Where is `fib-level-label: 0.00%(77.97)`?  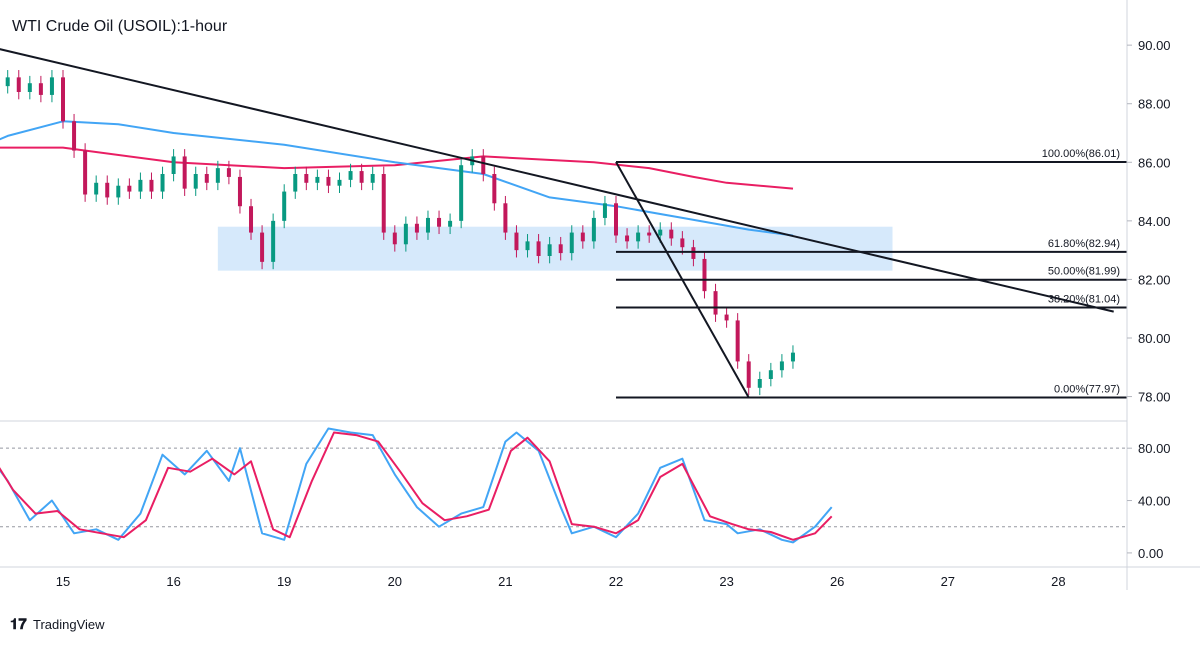 fib-level-label: 0.00%(77.97) is located at coordinates (1087, 389).